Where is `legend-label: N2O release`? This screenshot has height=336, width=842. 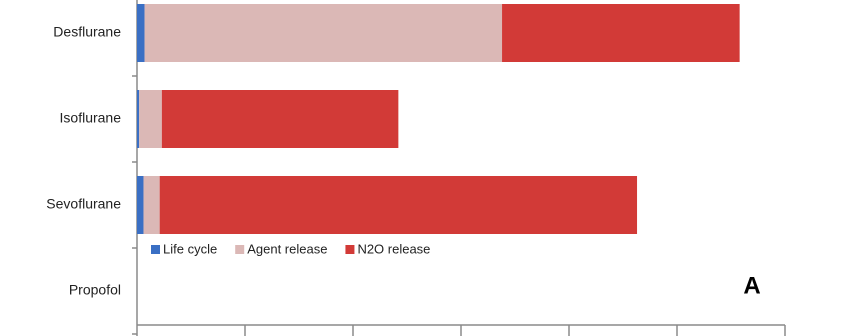 legend-label: N2O release is located at coordinates (393, 248).